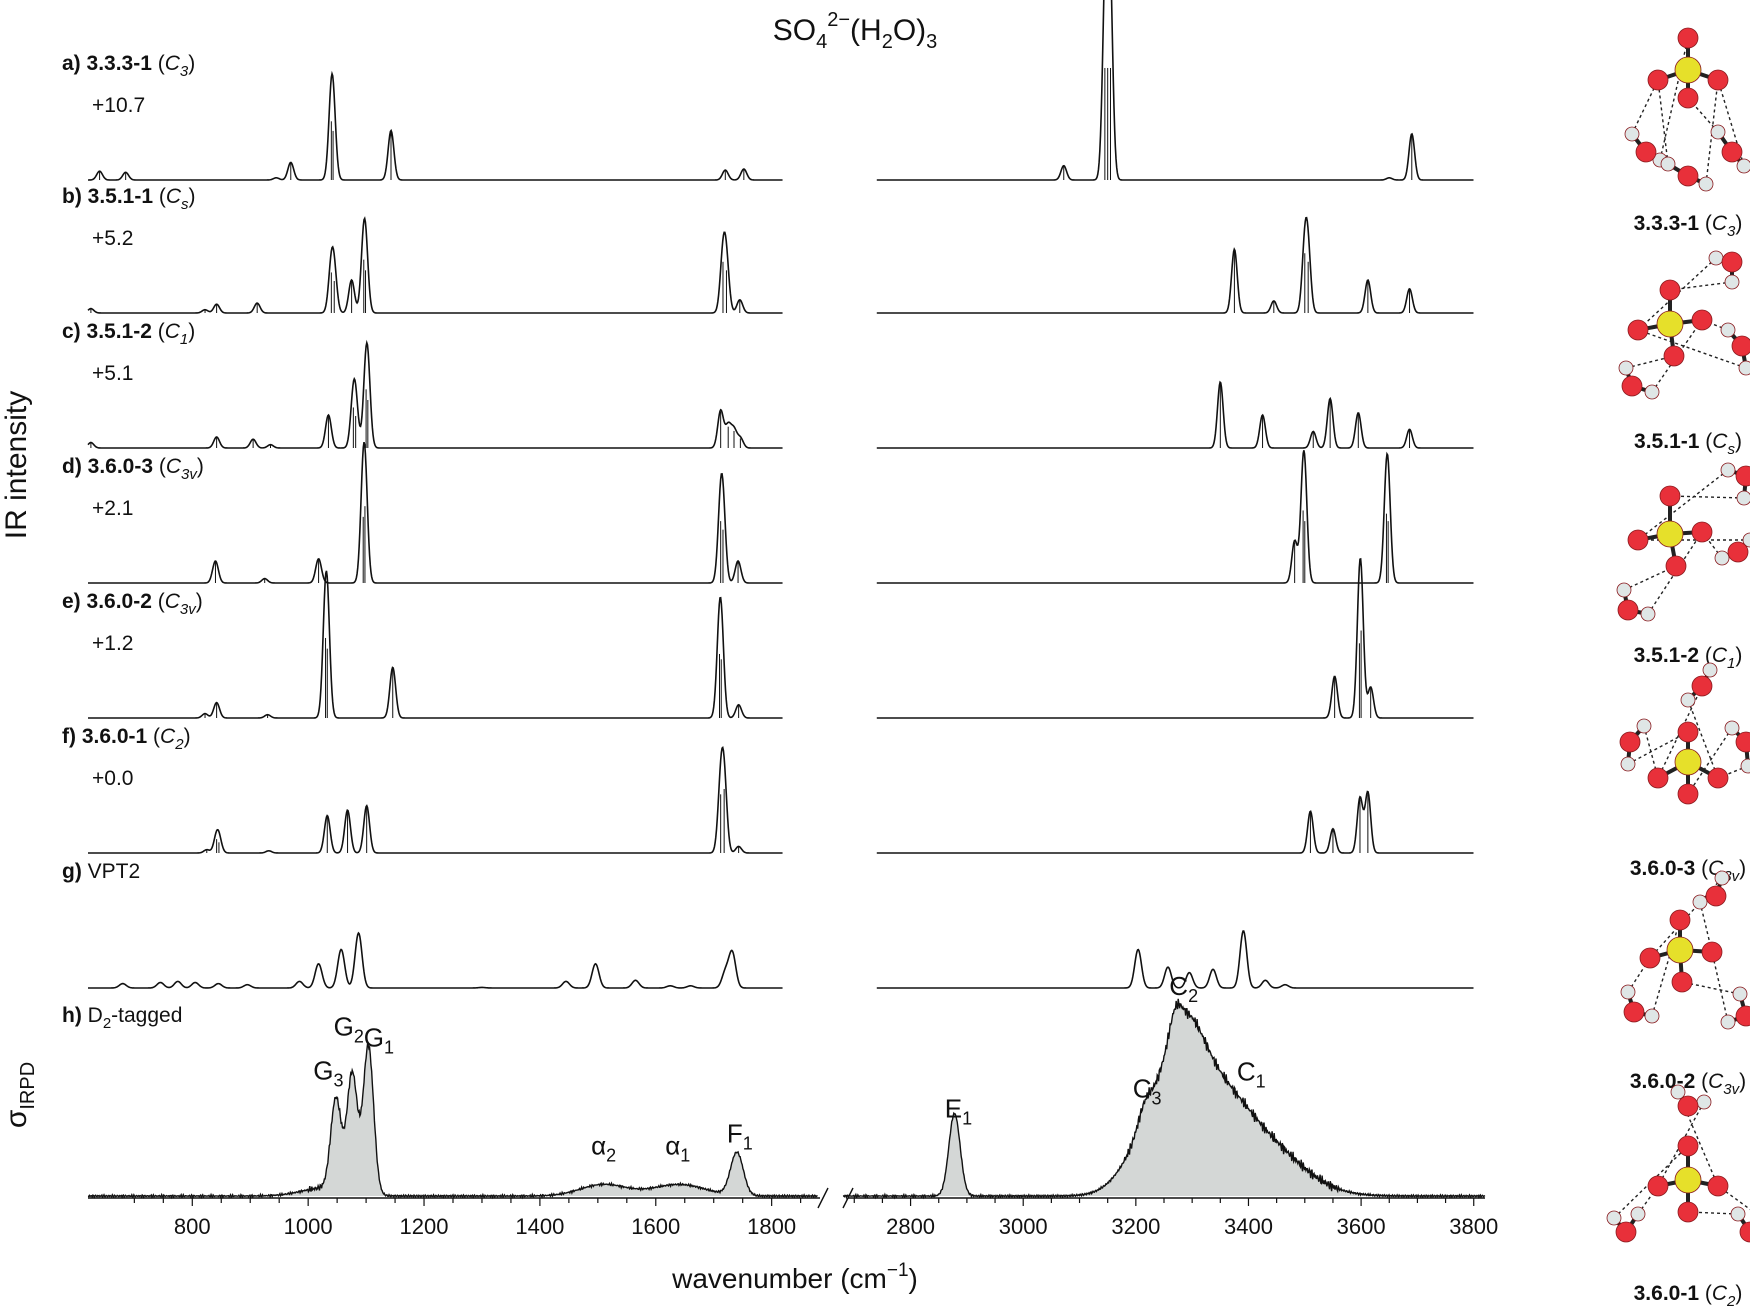 Image resolution: width=1750 pixels, height=1308 pixels. I want to click on structure-label: 3.5.1-1 (Cs), so click(1688, 444).